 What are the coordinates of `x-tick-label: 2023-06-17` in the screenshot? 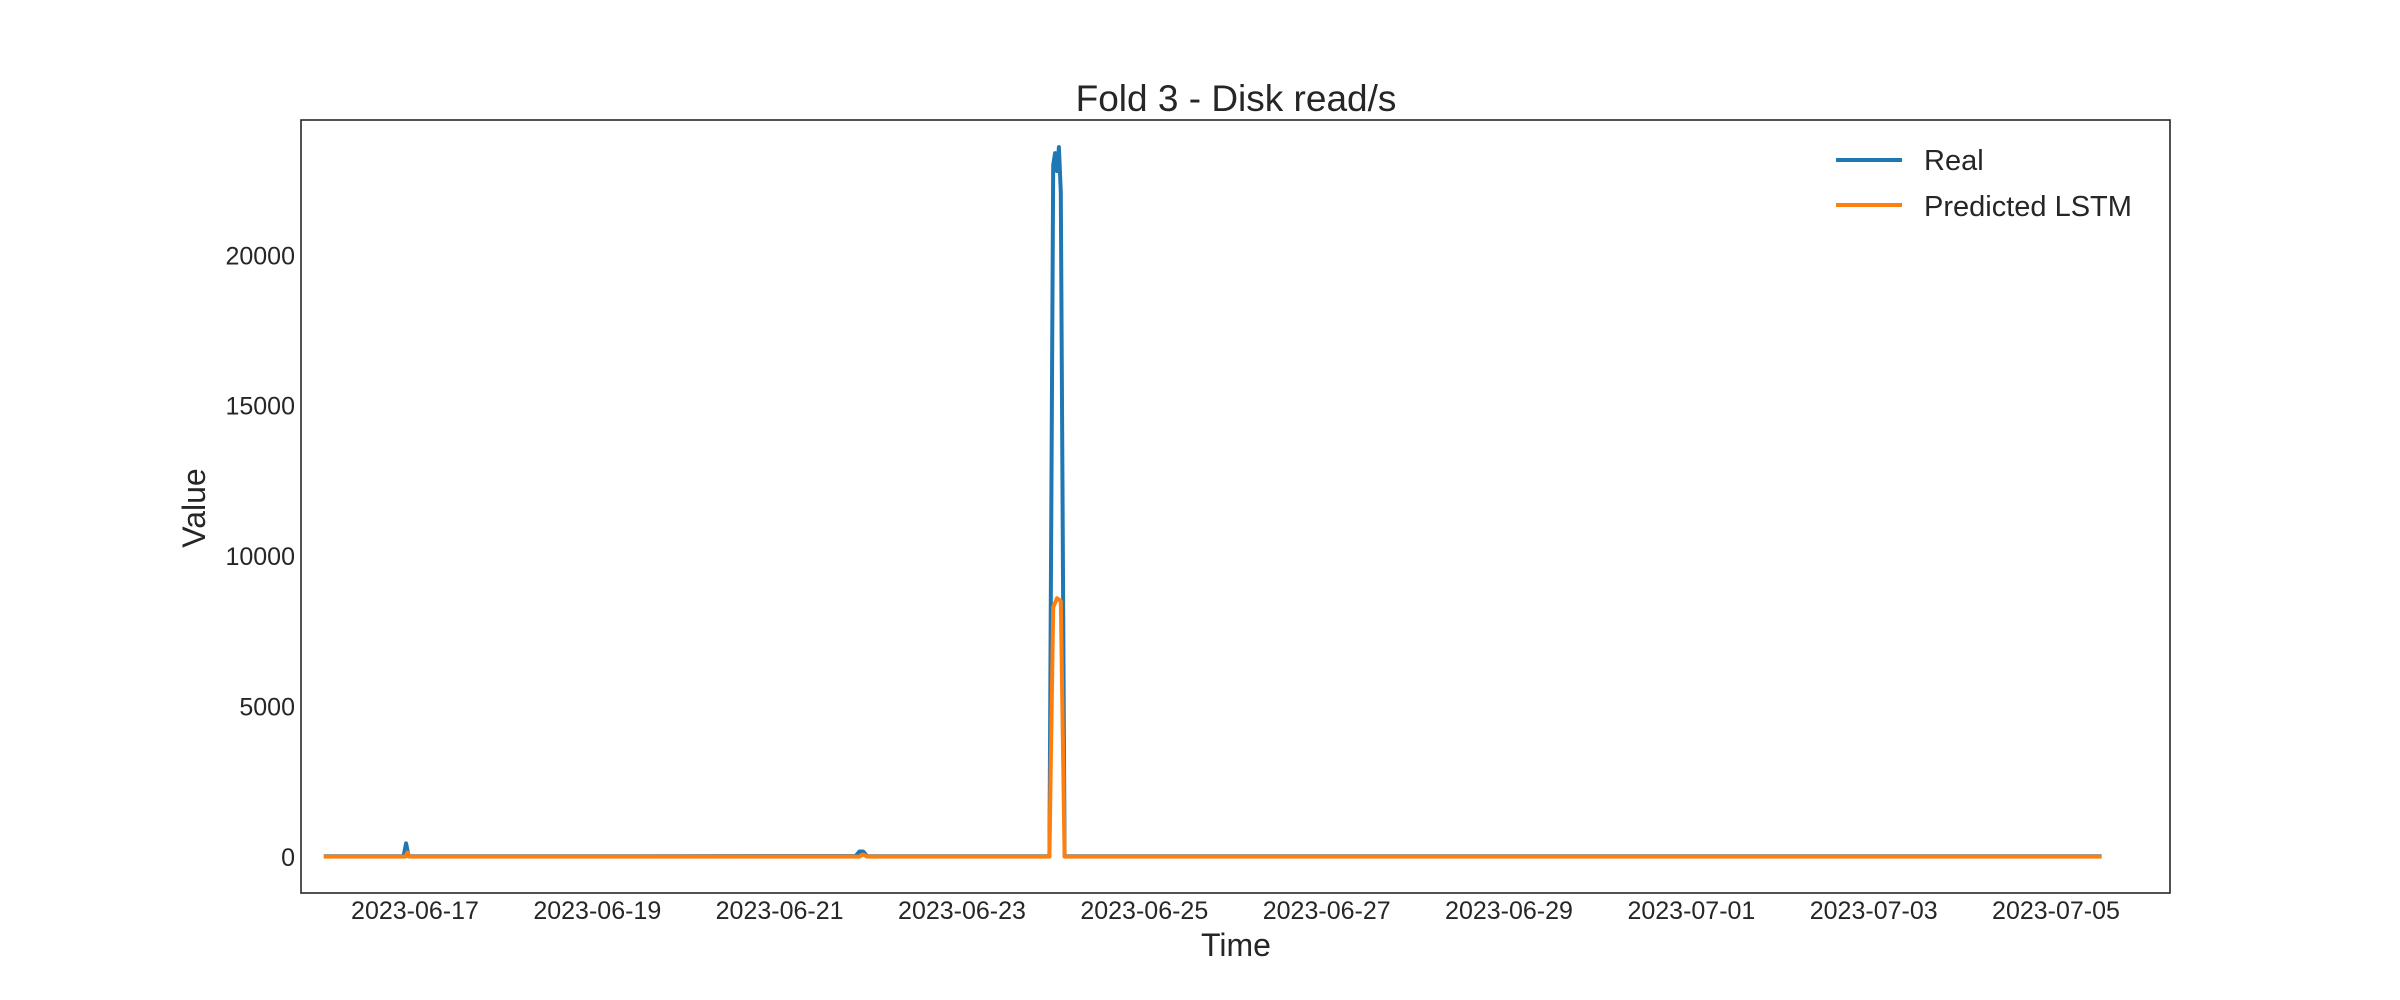 It's located at (415, 911).